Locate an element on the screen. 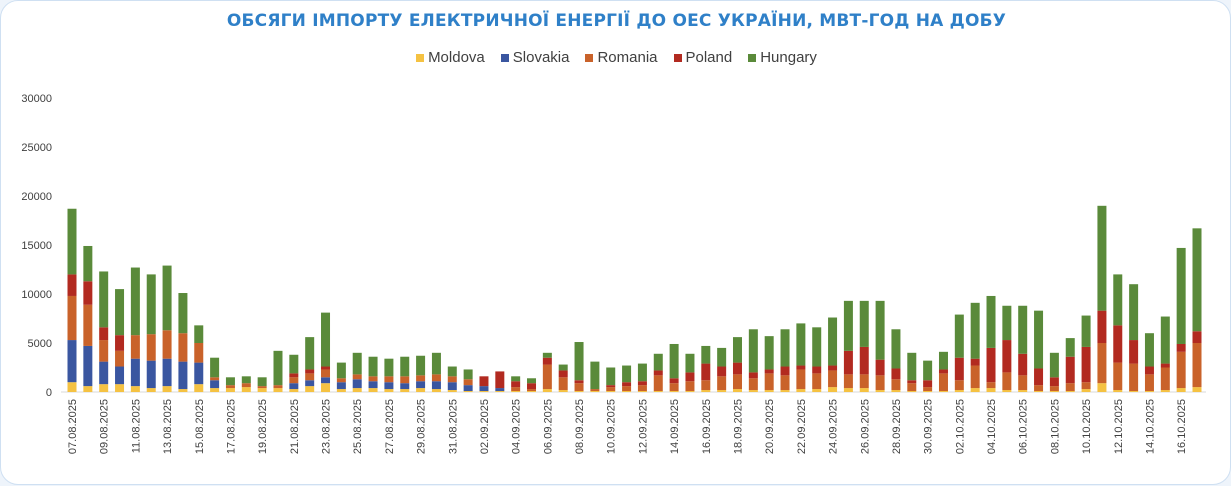 This screenshot has height=486, width=1231. legend-label: Romania is located at coordinates (627, 57).